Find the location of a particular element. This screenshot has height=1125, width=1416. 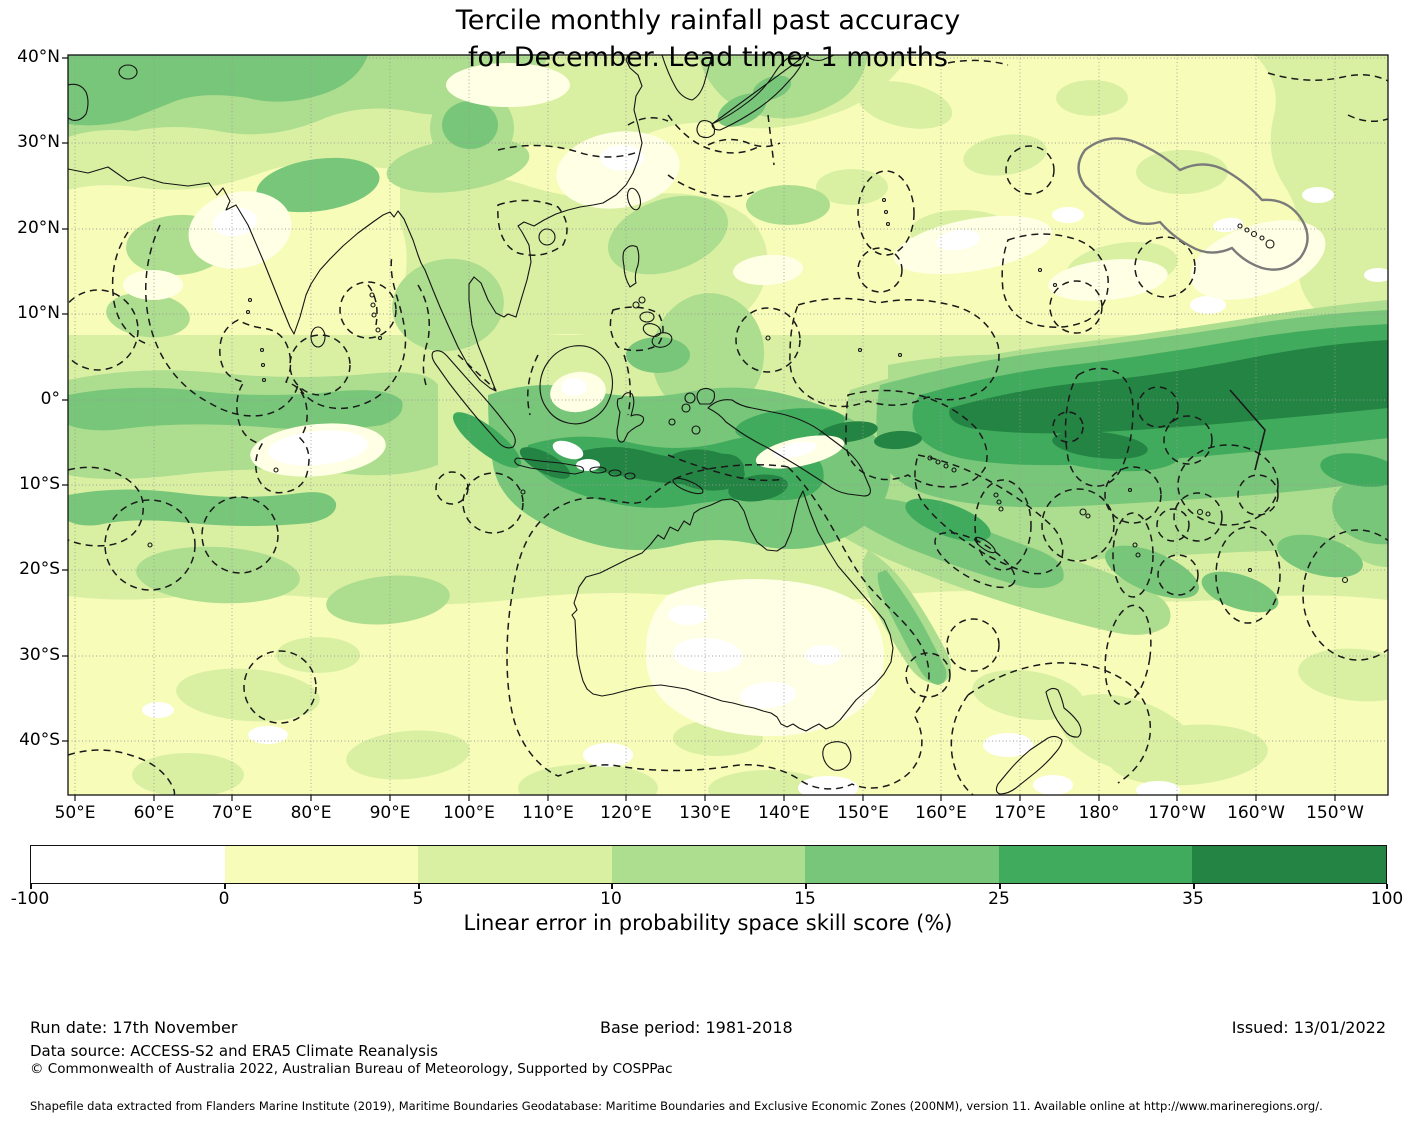

lon-label-170e: 170°E is located at coordinates (1020, 813).